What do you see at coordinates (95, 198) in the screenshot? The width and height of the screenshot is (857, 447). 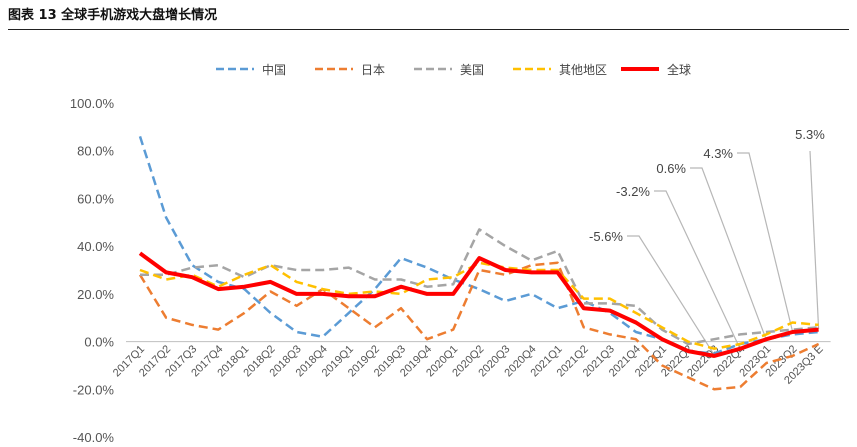 I see `y-tick-label: 60.0%` at bounding box center [95, 198].